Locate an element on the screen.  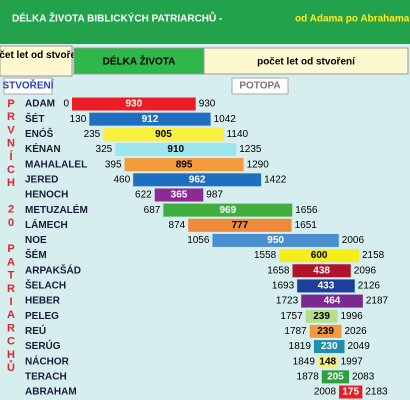
duration-label: 365 is located at coordinates (179, 195).